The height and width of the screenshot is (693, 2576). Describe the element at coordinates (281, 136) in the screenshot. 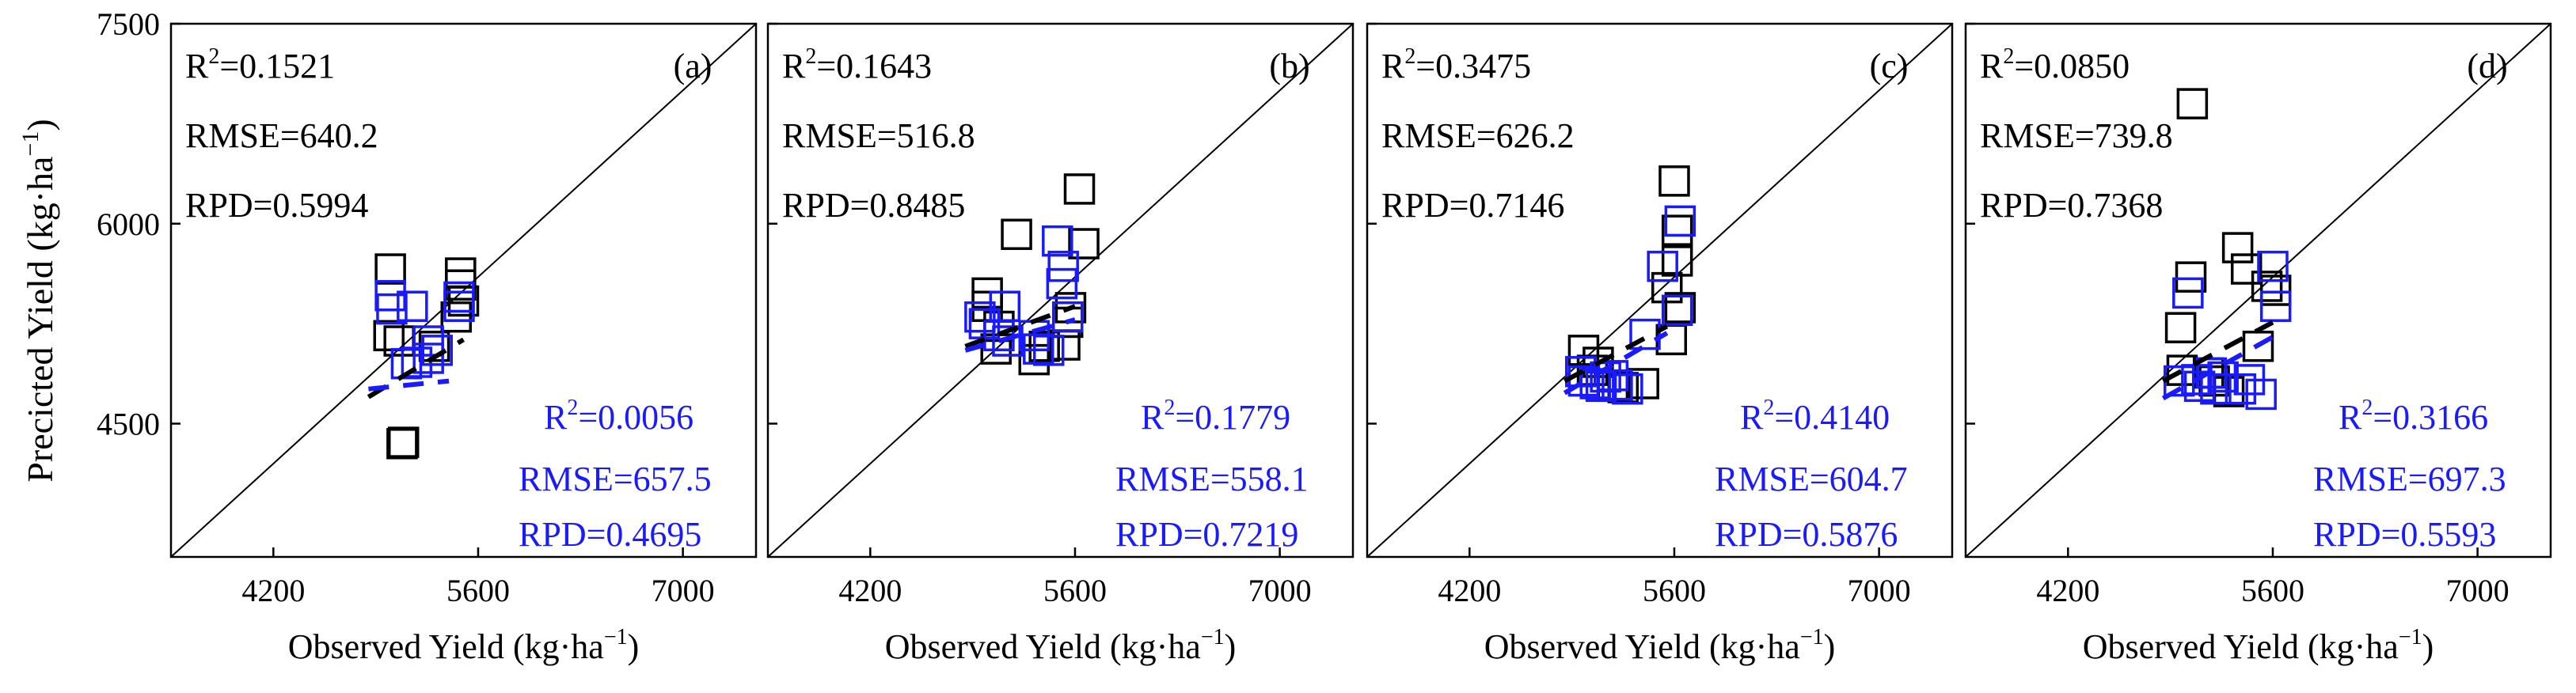

I see `stat-rmse-black: RMSE=640.2` at that location.